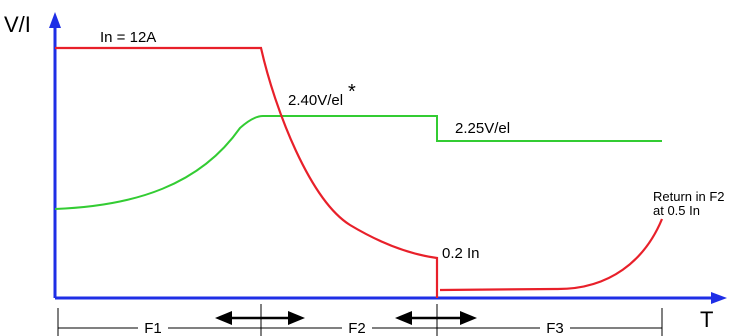 The image size is (739, 336). I want to click on y-axis-label: V/I, so click(17, 24).